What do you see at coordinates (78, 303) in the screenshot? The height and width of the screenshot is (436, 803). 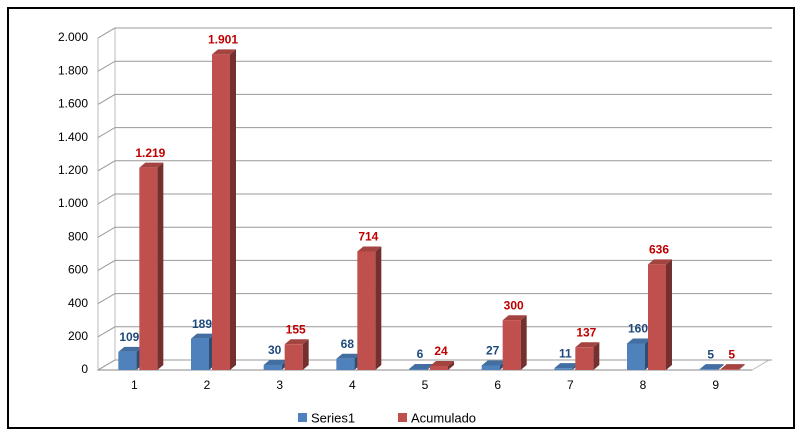 I see `y-tick-label: 400` at bounding box center [78, 303].